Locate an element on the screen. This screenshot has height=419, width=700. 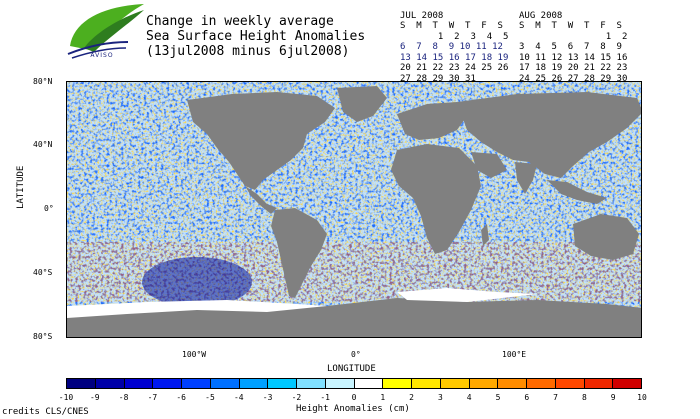
y-tick-label: 80°S is located at coordinates (43, 336).